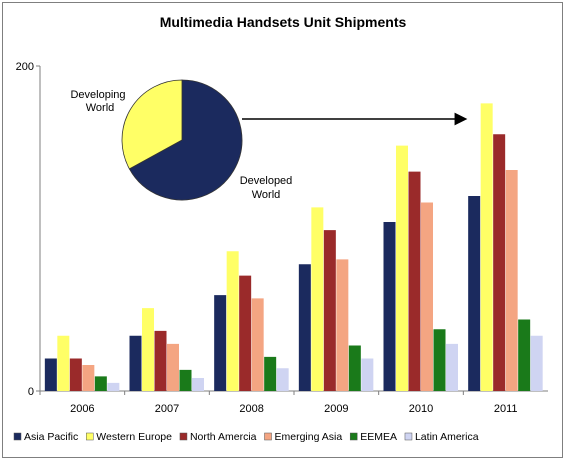 This screenshot has height=462, width=567. Describe the element at coordinates (282, 379) in the screenshot. I see `bar-latin-america-2008` at that location.